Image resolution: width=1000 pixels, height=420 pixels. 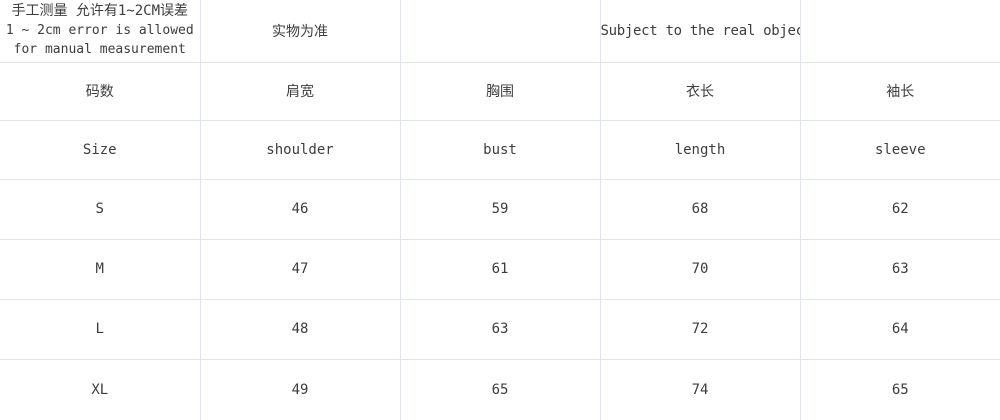 I want to click on size-row-xl: XL 49 65 74 65, so click(x=500, y=389).